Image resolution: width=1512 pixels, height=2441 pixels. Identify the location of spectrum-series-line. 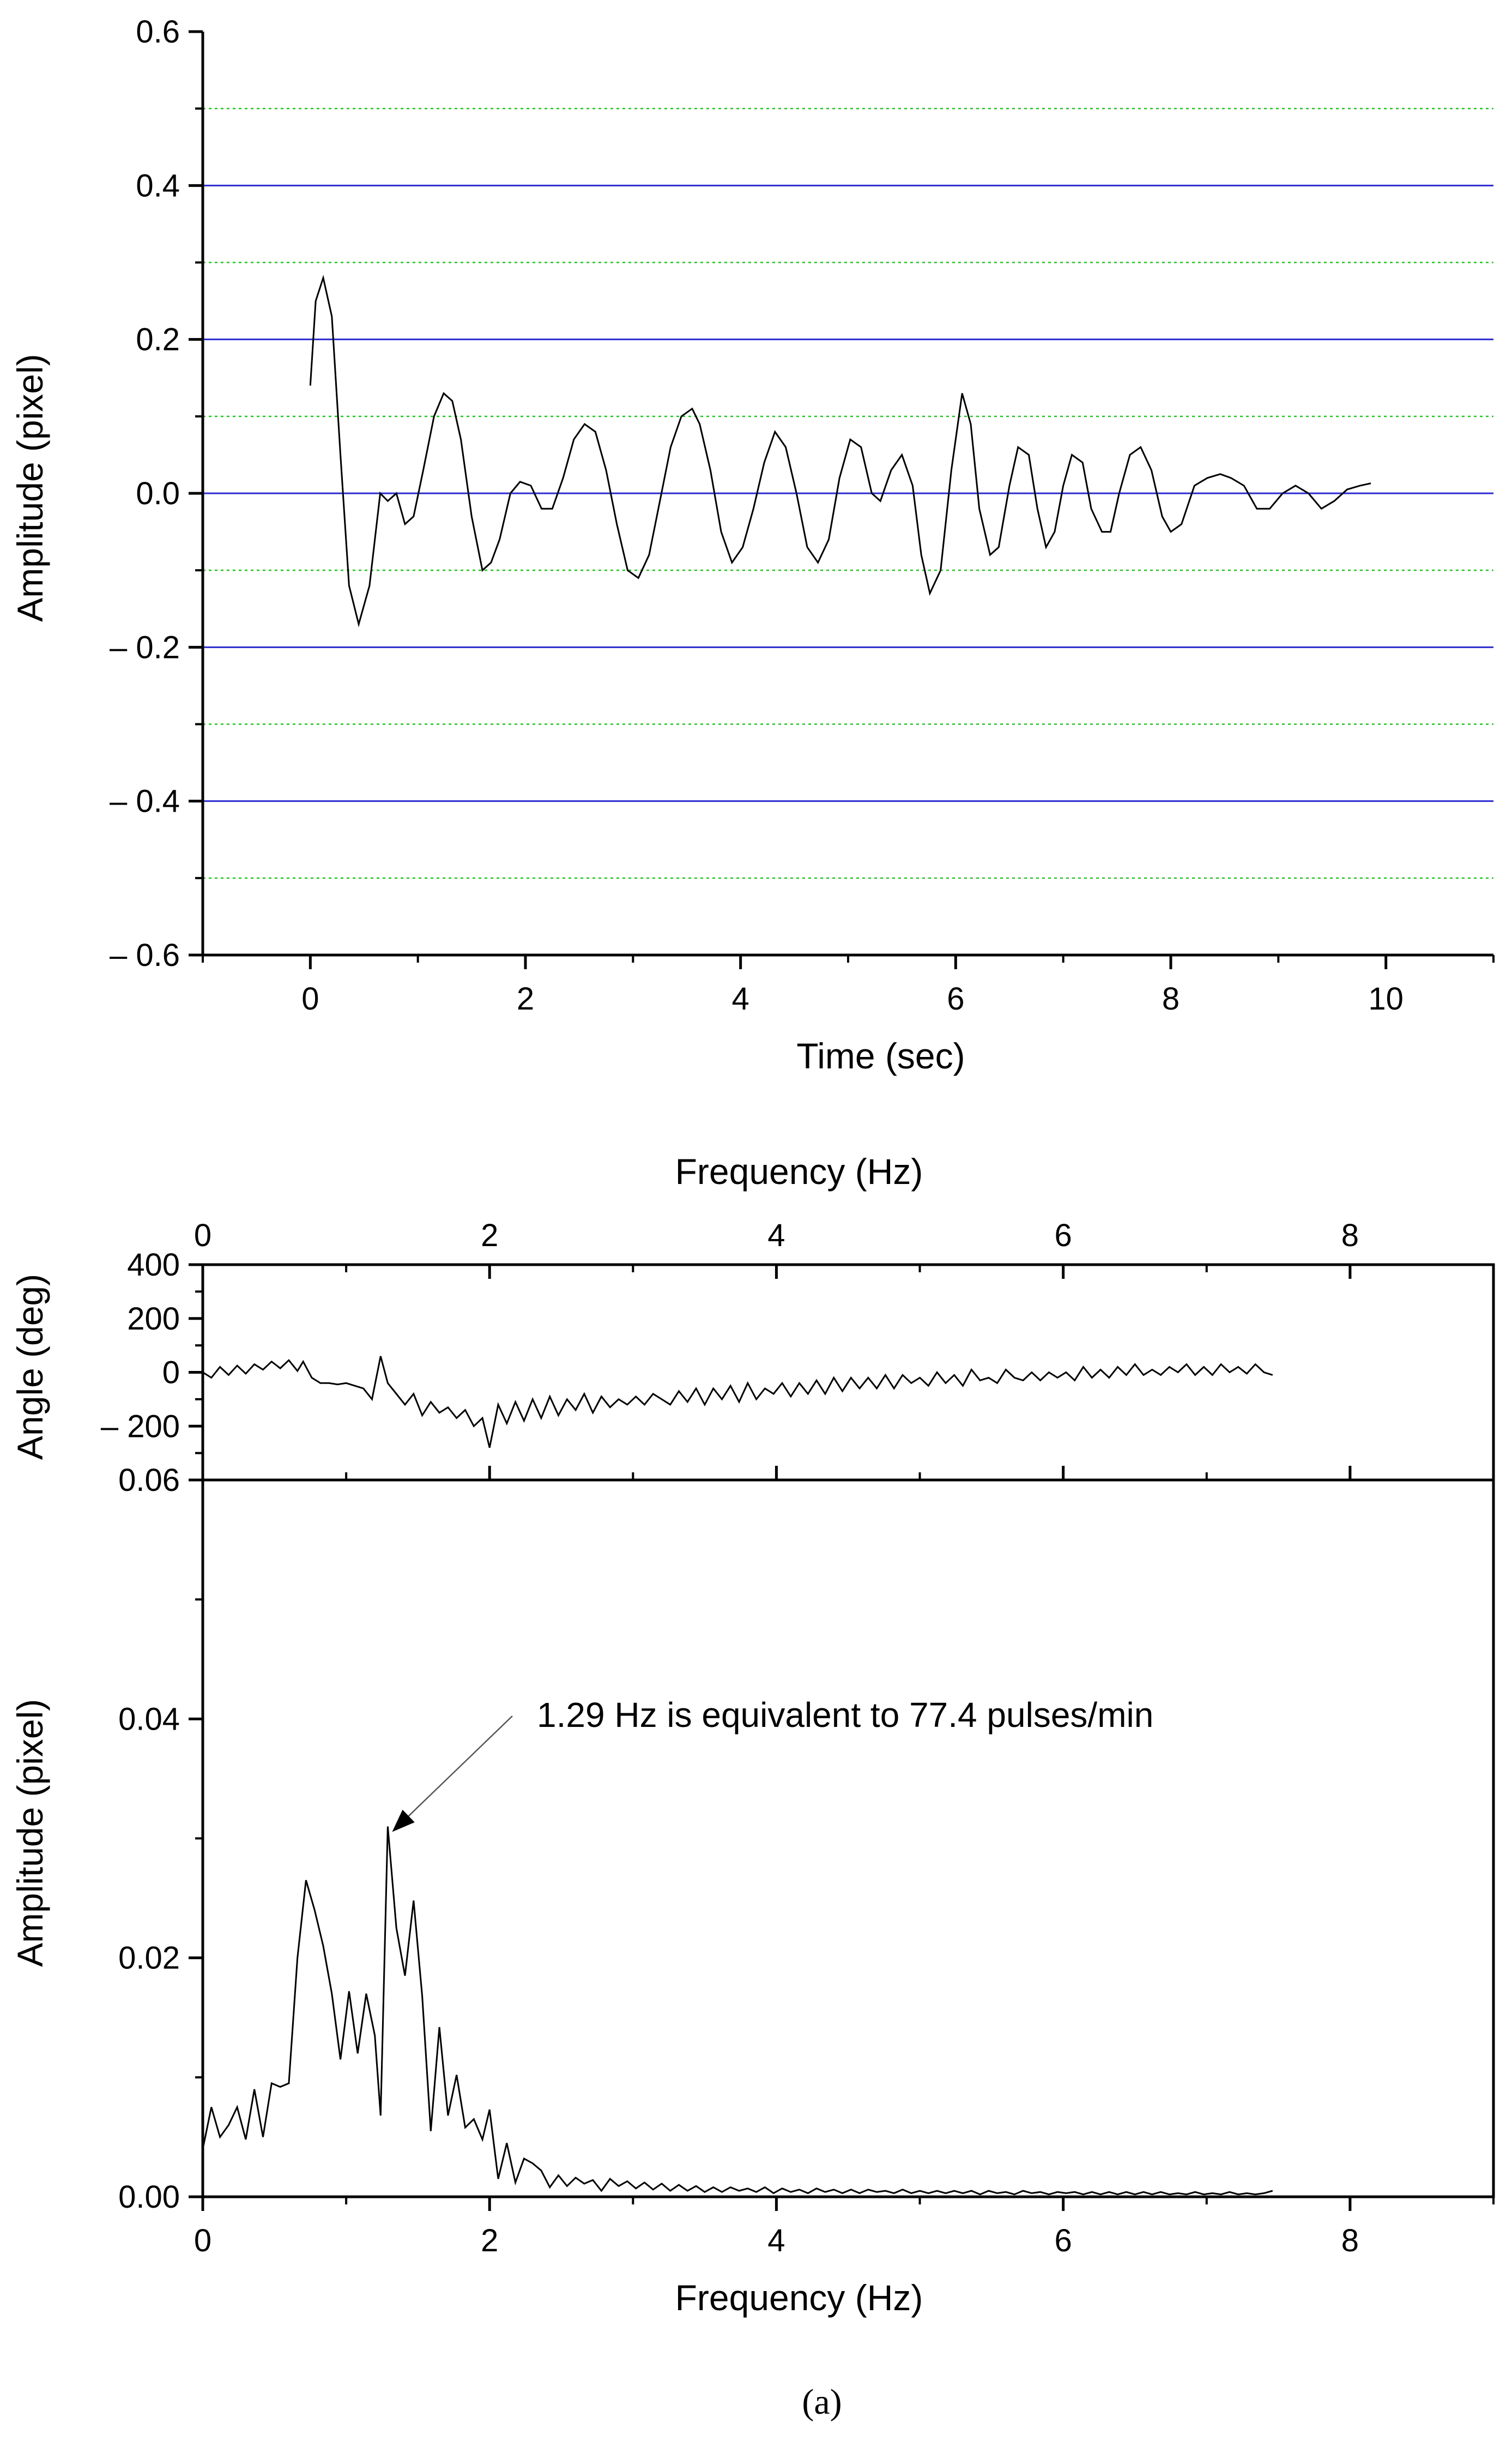
(737, 2011).